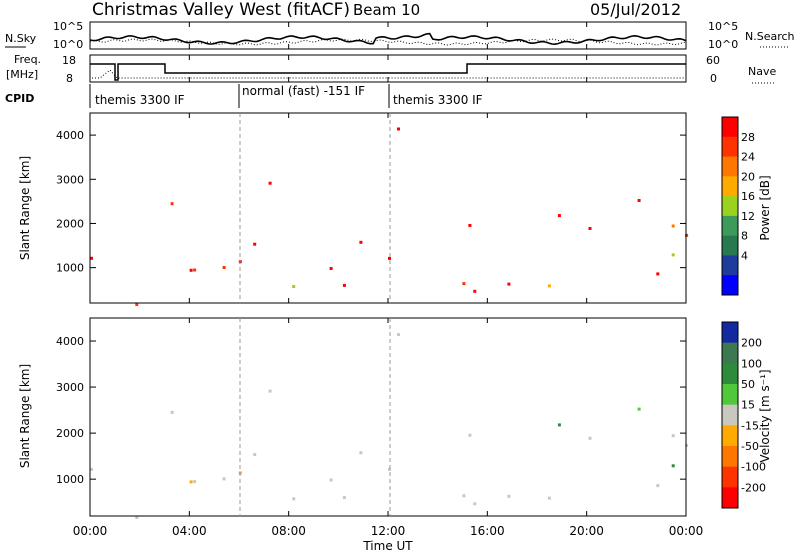 This screenshot has width=800, height=554. Describe the element at coordinates (748, 196) in the screenshot. I see `power-colorbar-tick: 16` at that location.